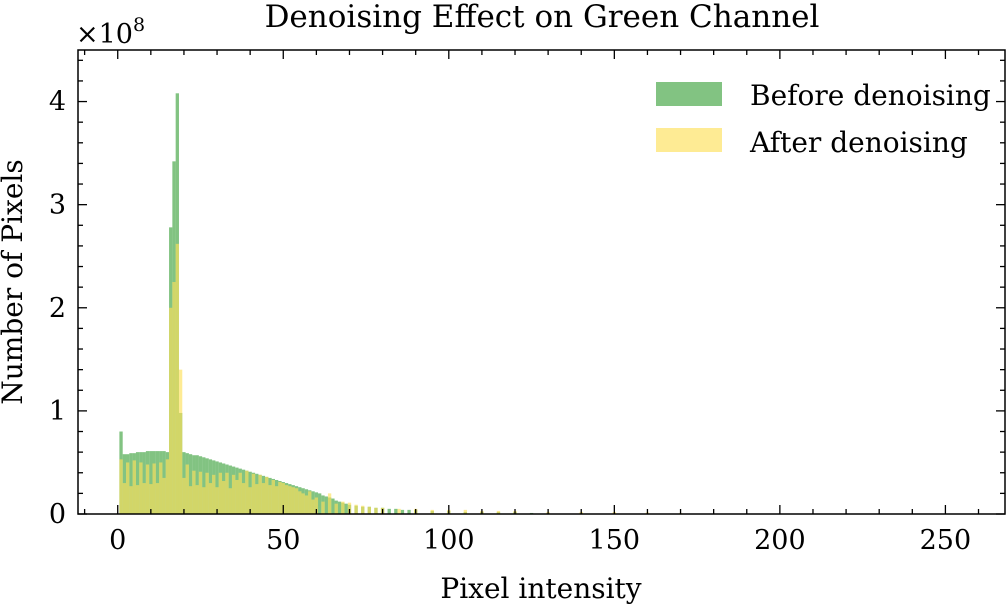  What do you see at coordinates (57, 514) in the screenshot?
I see `y-tick-label: 0` at bounding box center [57, 514].